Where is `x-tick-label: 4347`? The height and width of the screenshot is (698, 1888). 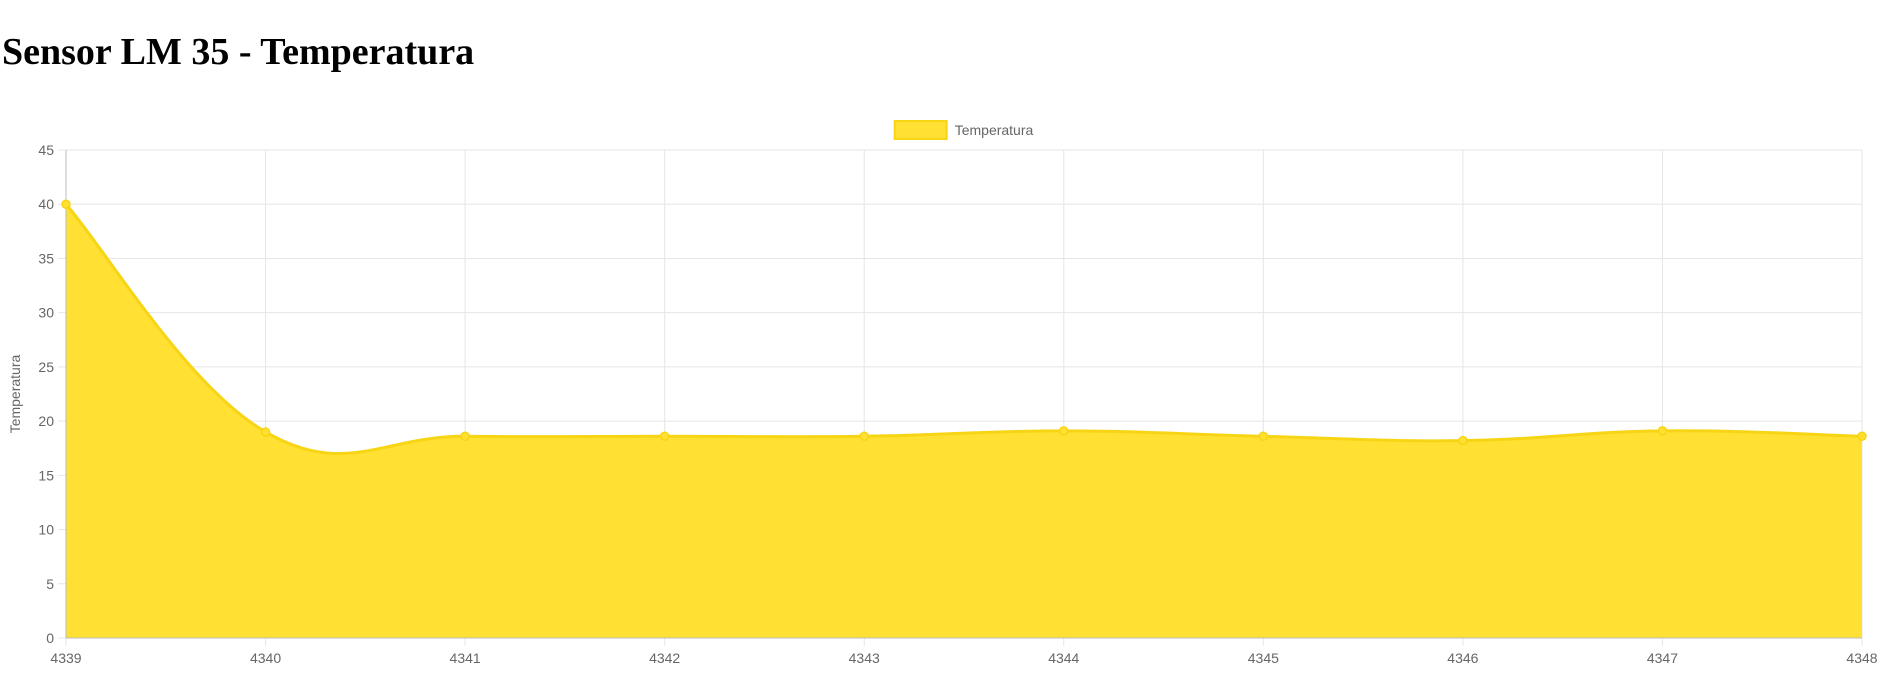
x-tick-label: 4347 is located at coordinates (1662, 658).